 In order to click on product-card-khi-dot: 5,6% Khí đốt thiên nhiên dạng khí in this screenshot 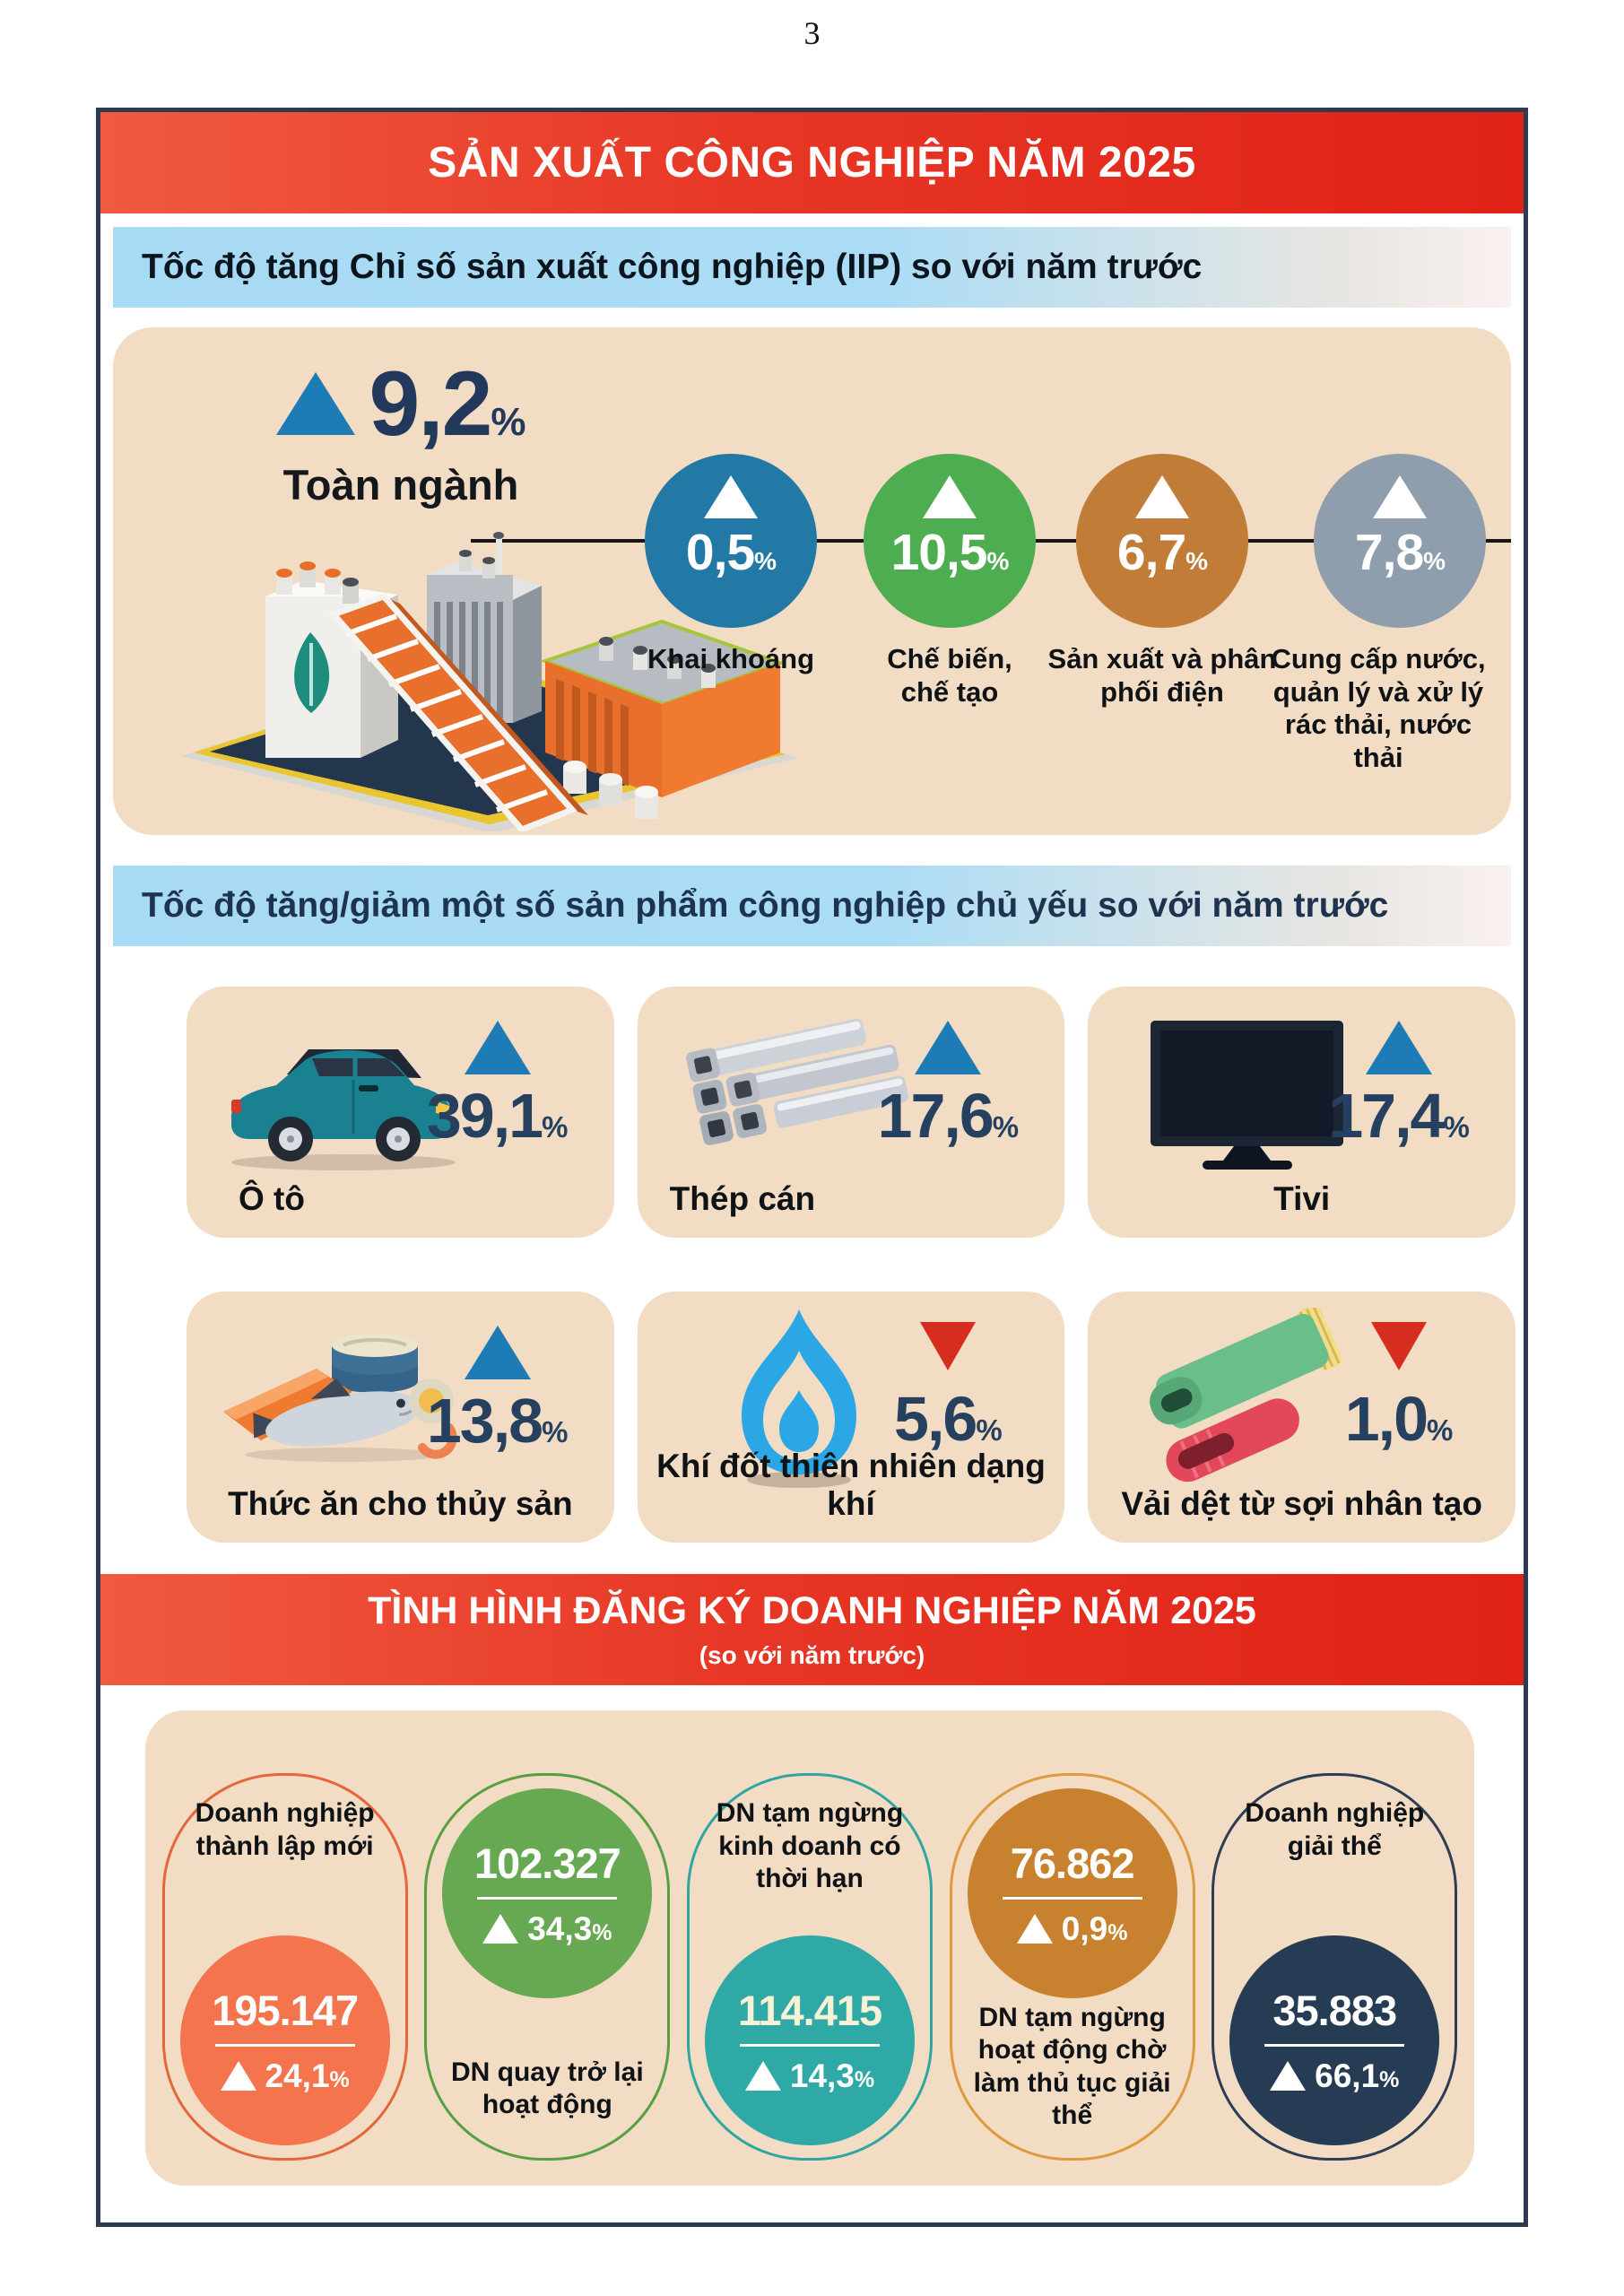, I will do `click(851, 1417)`.